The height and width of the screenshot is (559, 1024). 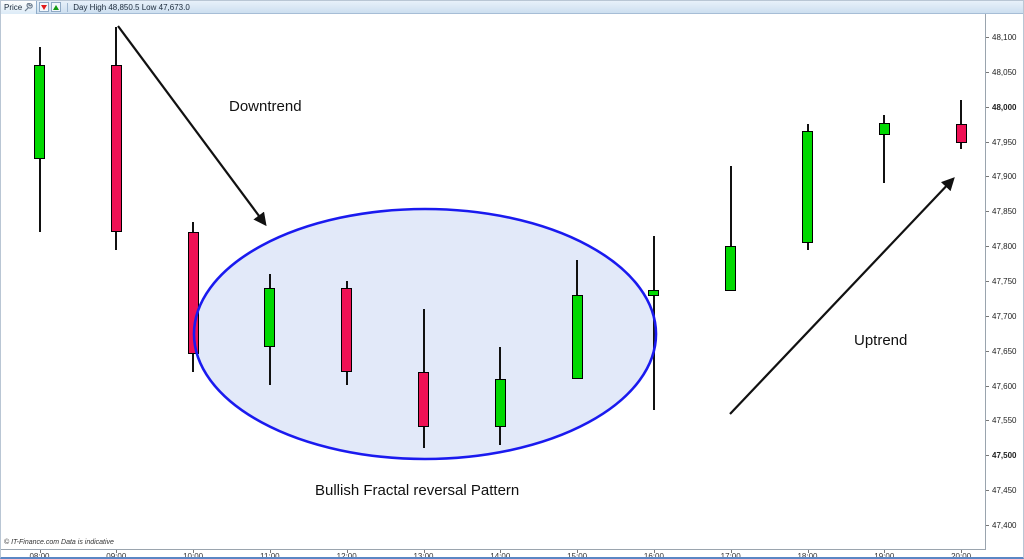 I want to click on sell-arrow-button, so click(x=44, y=7).